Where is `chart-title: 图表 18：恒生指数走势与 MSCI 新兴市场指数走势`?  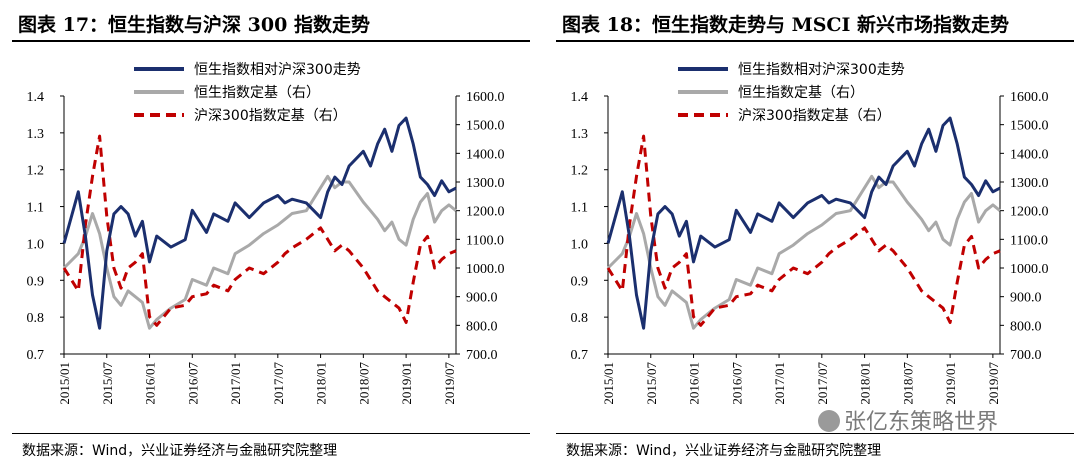
chart-title: 图表 18：恒生指数走势与 MSCI 新兴市场指数走势 is located at coordinates (786, 25).